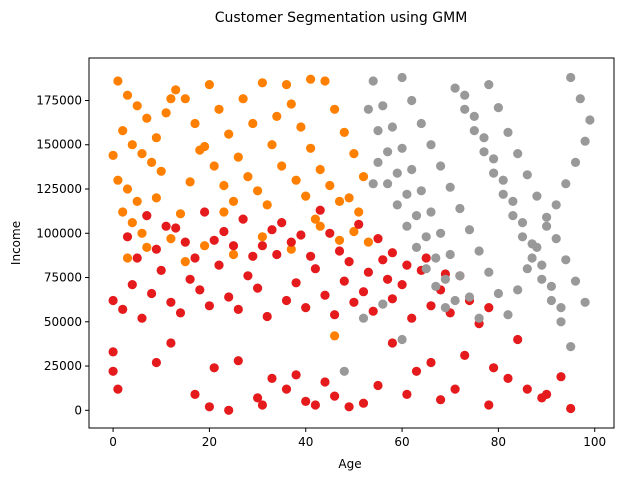 The height and width of the screenshot is (479, 619). Describe the element at coordinates (113, 442) in the screenshot. I see `x-tick-label: 0` at that location.